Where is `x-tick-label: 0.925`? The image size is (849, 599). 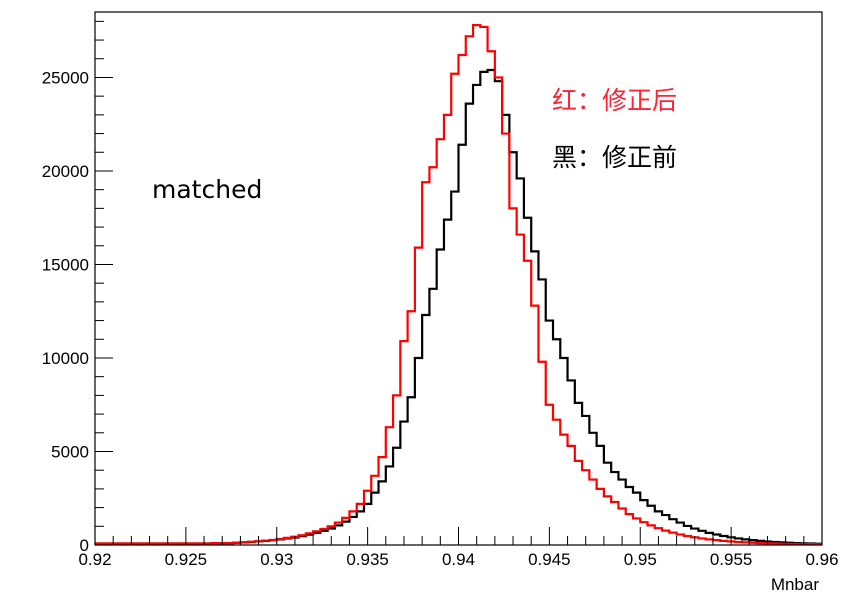 x-tick-label: 0.925 is located at coordinates (186, 559).